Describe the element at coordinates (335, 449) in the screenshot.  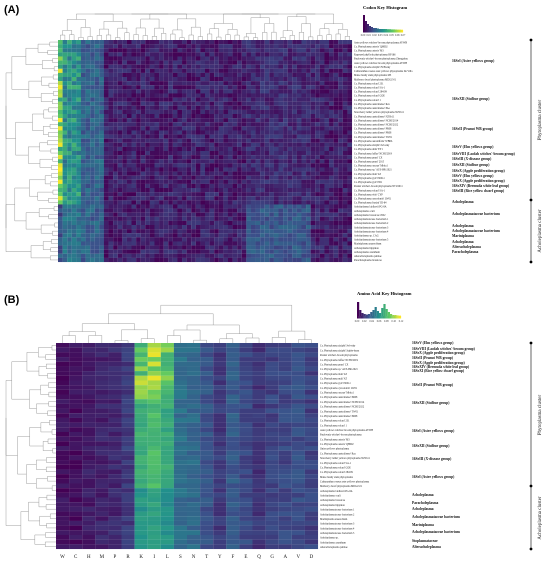
I see `row-label: Onion yellows phytoplasma` at that location.